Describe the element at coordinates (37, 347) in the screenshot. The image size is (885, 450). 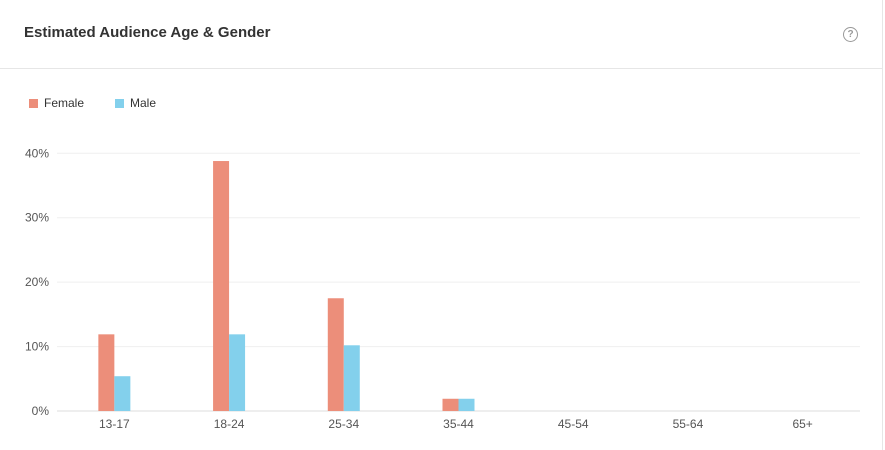
I see `y-tick-label: 10%` at that location.